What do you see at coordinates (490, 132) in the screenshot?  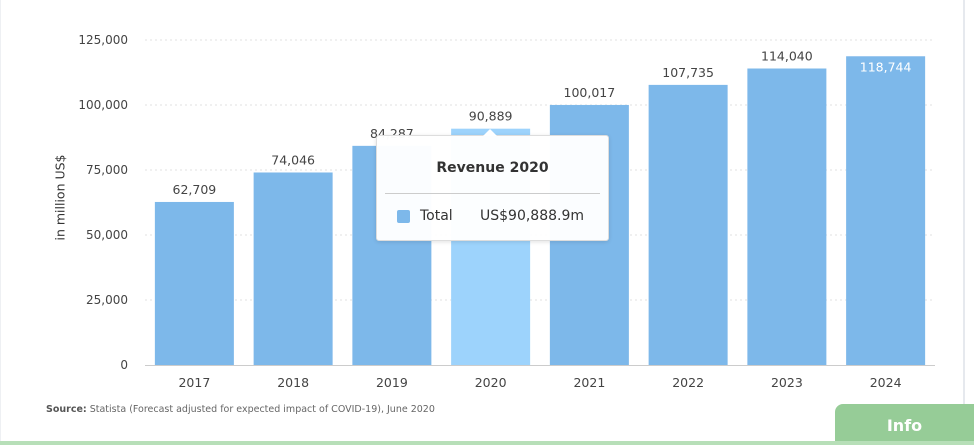 I see `tooltip-arrow` at bounding box center [490, 132].